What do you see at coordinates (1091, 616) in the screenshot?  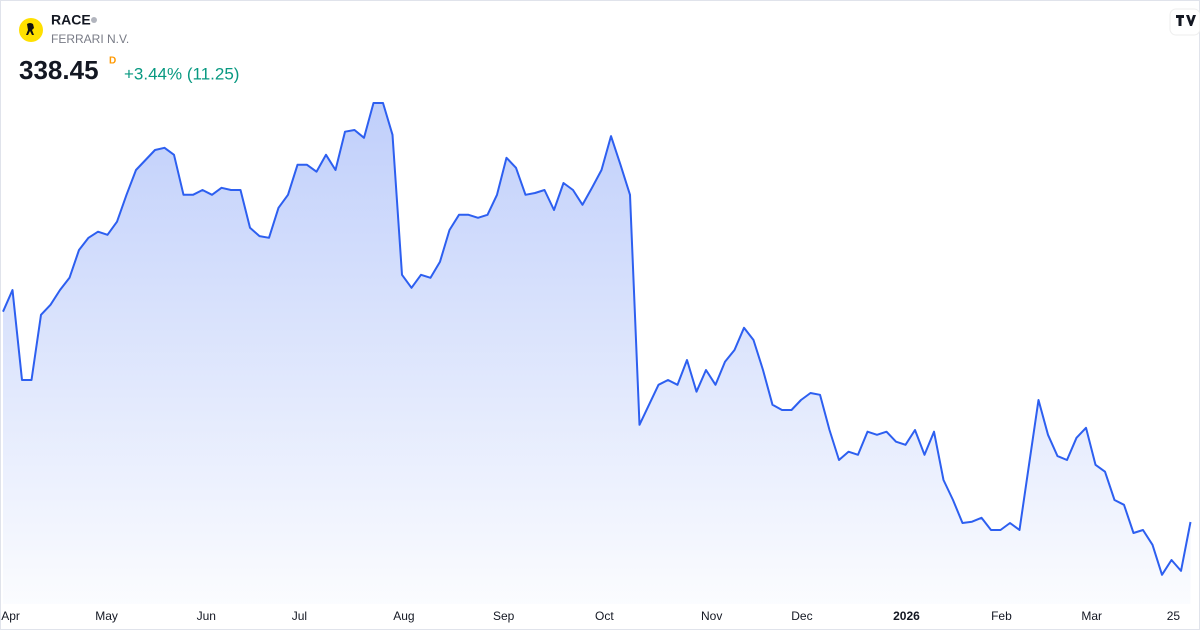 I see `x-tick-label: Mar` at bounding box center [1091, 616].